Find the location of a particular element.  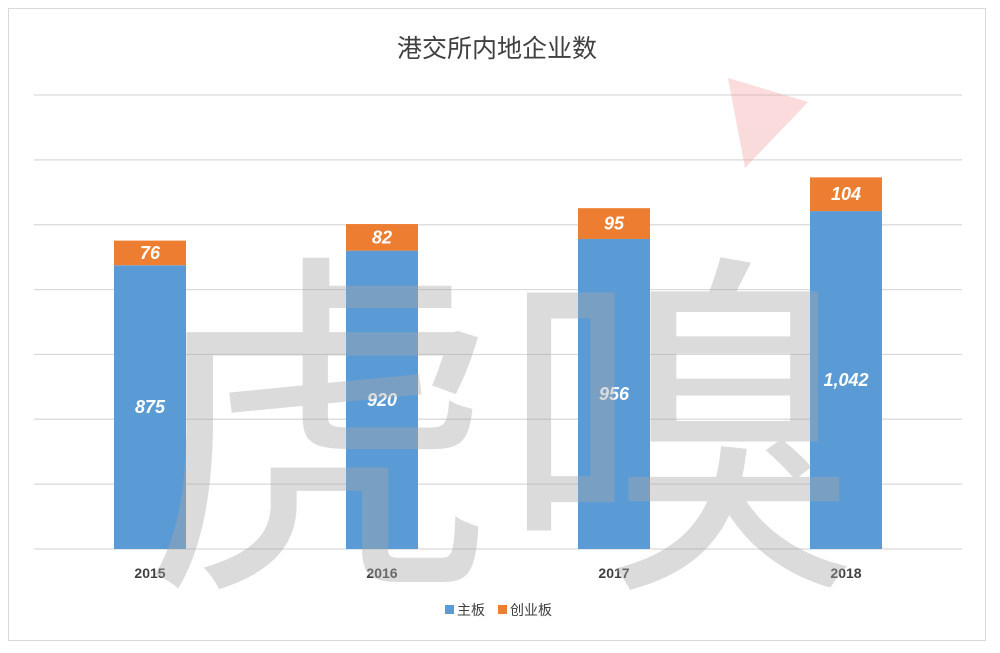

watermark-accent-triangle is located at coordinates (768, 123).